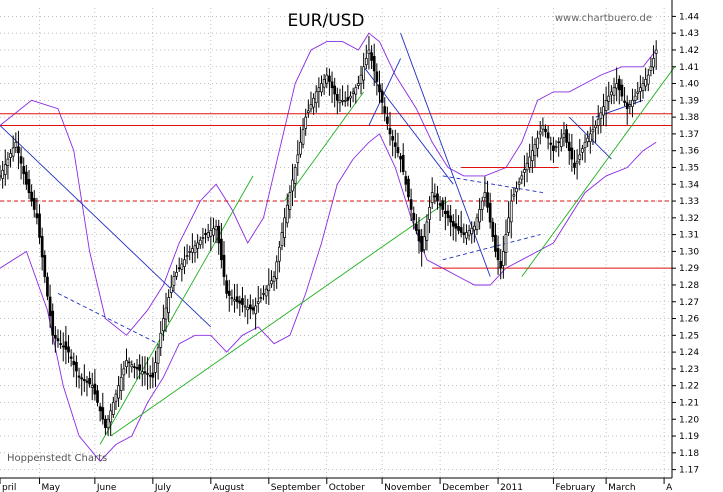  What do you see at coordinates (689, 353) in the screenshot?
I see `y-tick-label: 1.24` at bounding box center [689, 353].